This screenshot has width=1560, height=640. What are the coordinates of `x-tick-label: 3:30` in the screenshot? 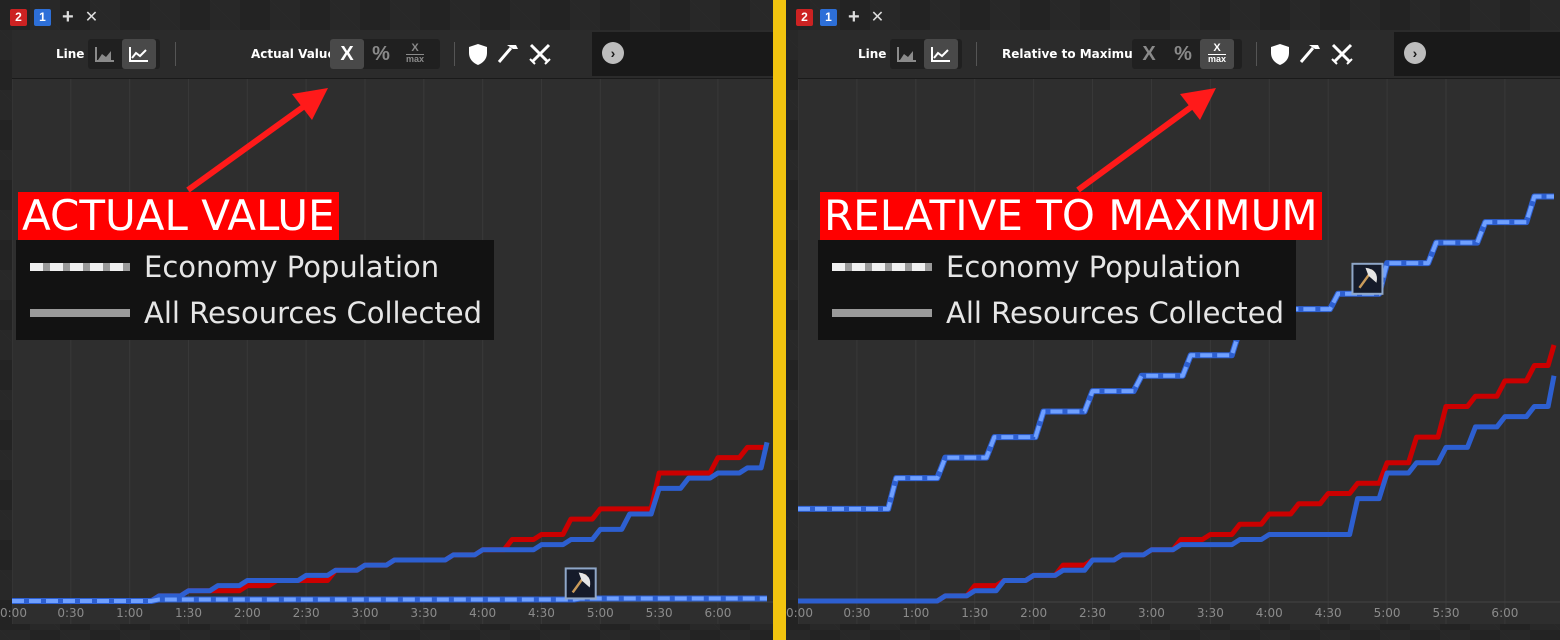 It's located at (1210, 613).